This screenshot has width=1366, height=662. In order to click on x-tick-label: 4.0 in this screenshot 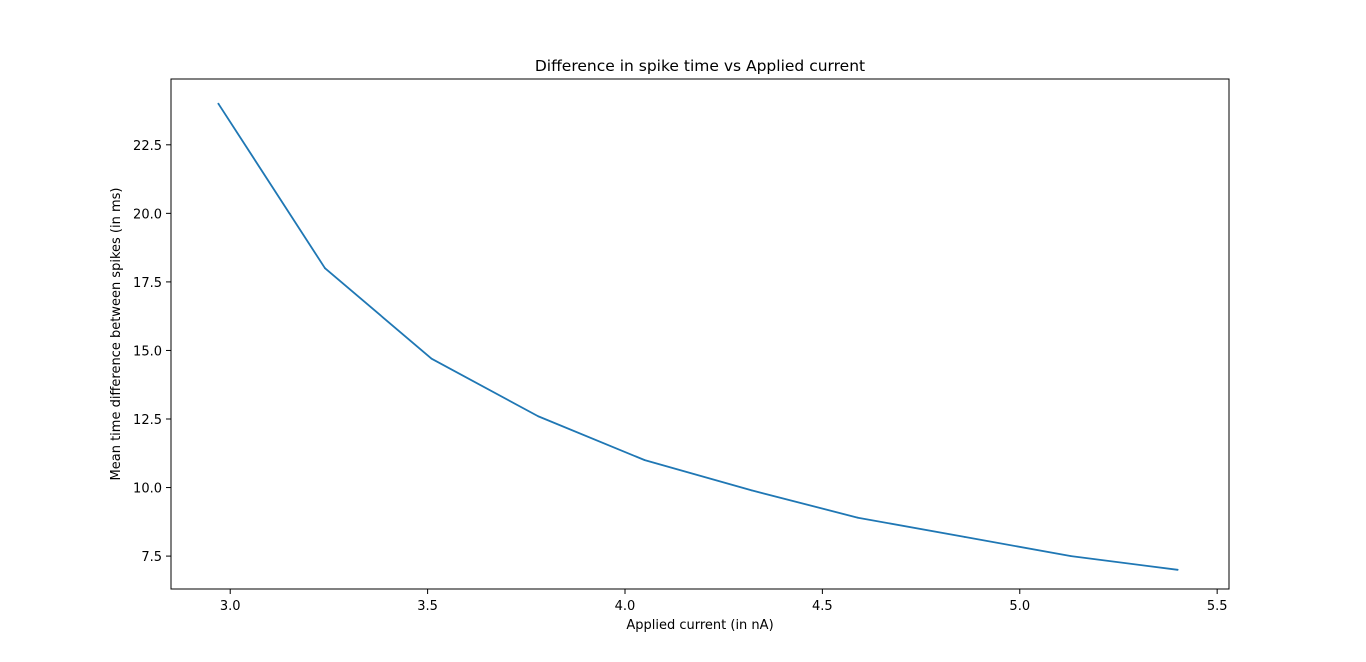, I will do `click(625, 606)`.